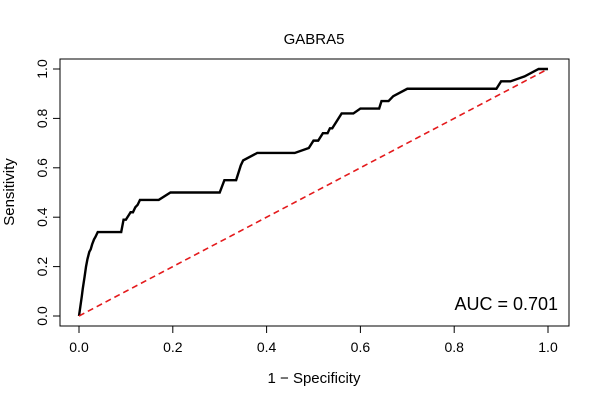 The height and width of the screenshot is (400, 600). What do you see at coordinates (42, 118) in the screenshot?
I see `y-tick-label: 0.8` at bounding box center [42, 118].